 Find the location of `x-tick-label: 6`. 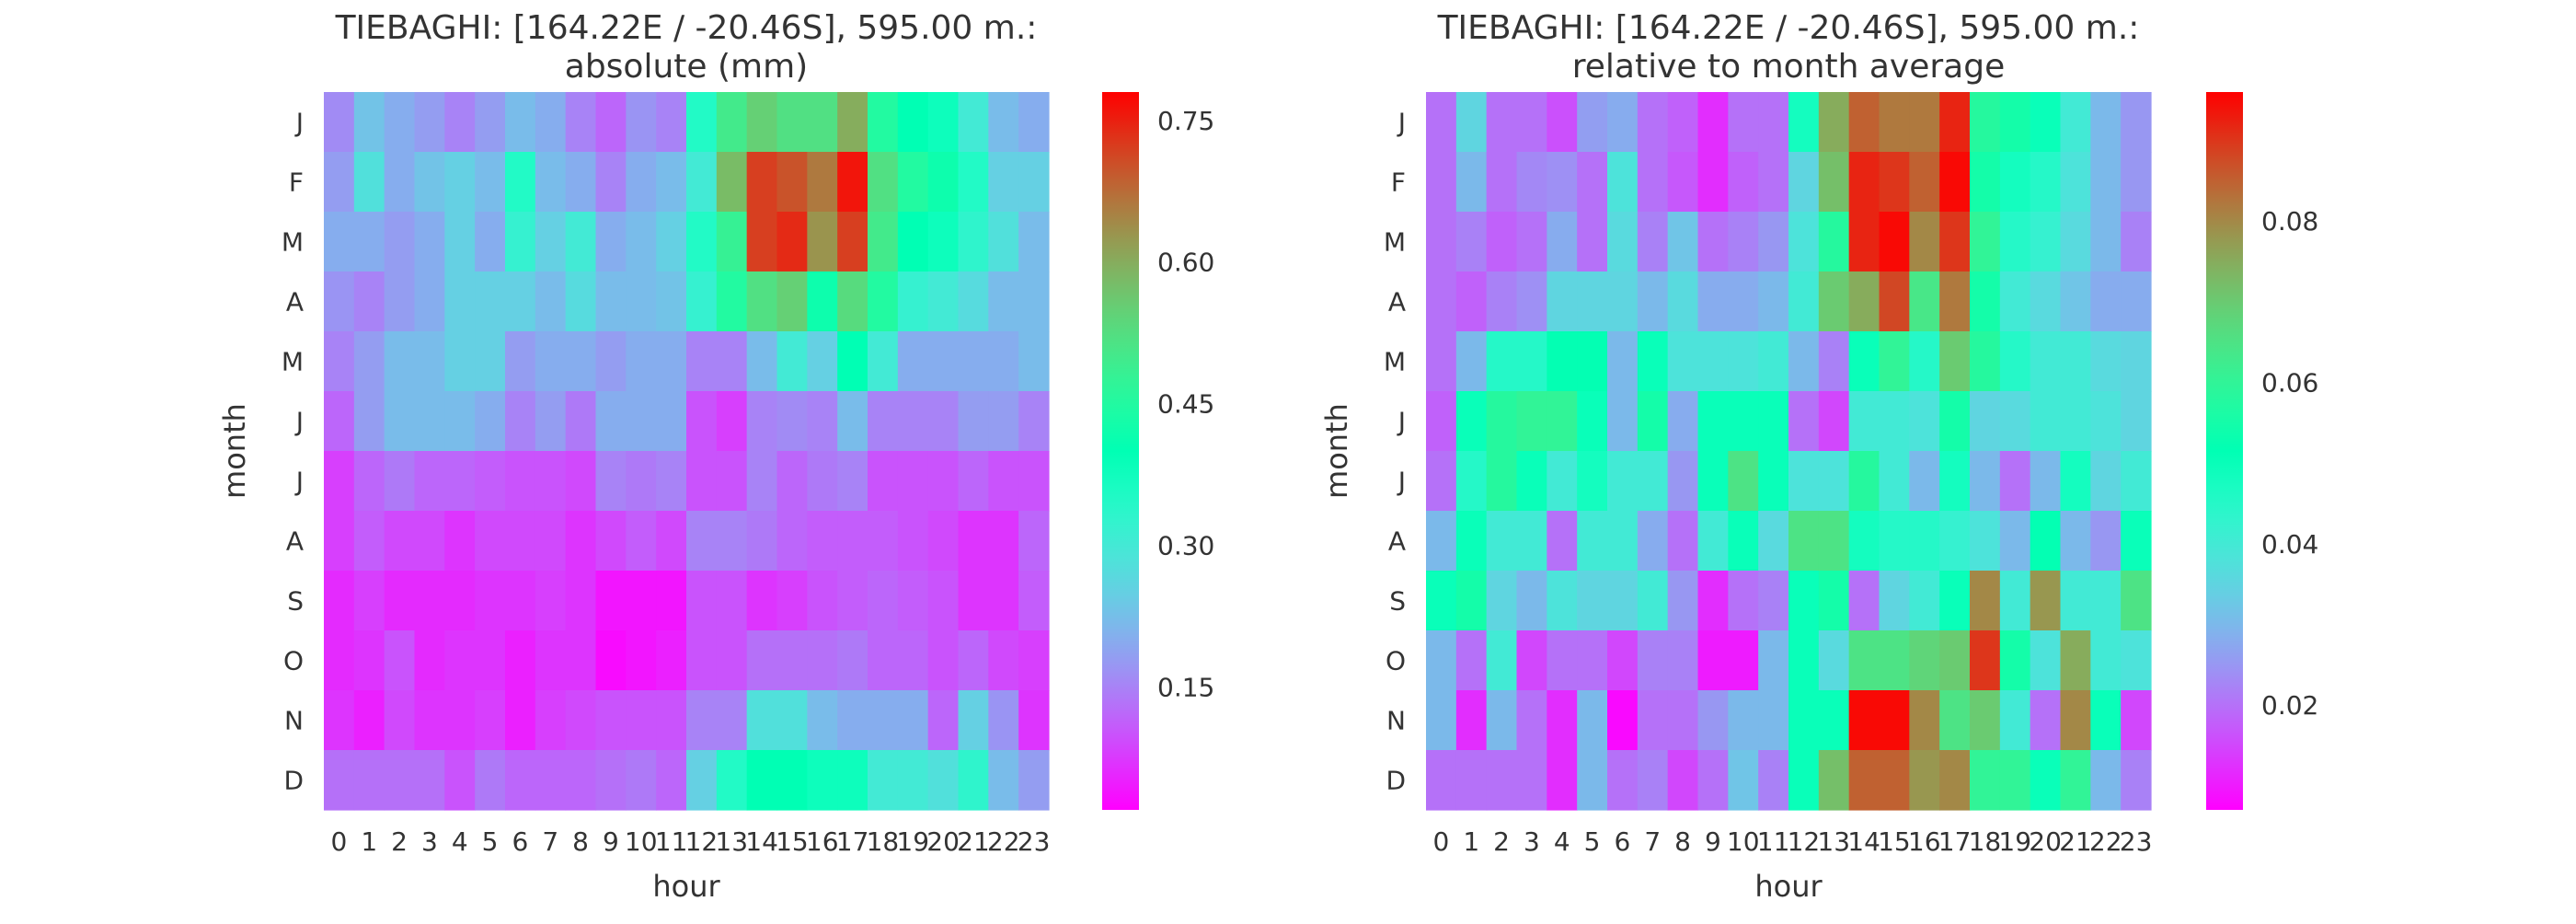

x-tick-label: 6 is located at coordinates (1623, 841).